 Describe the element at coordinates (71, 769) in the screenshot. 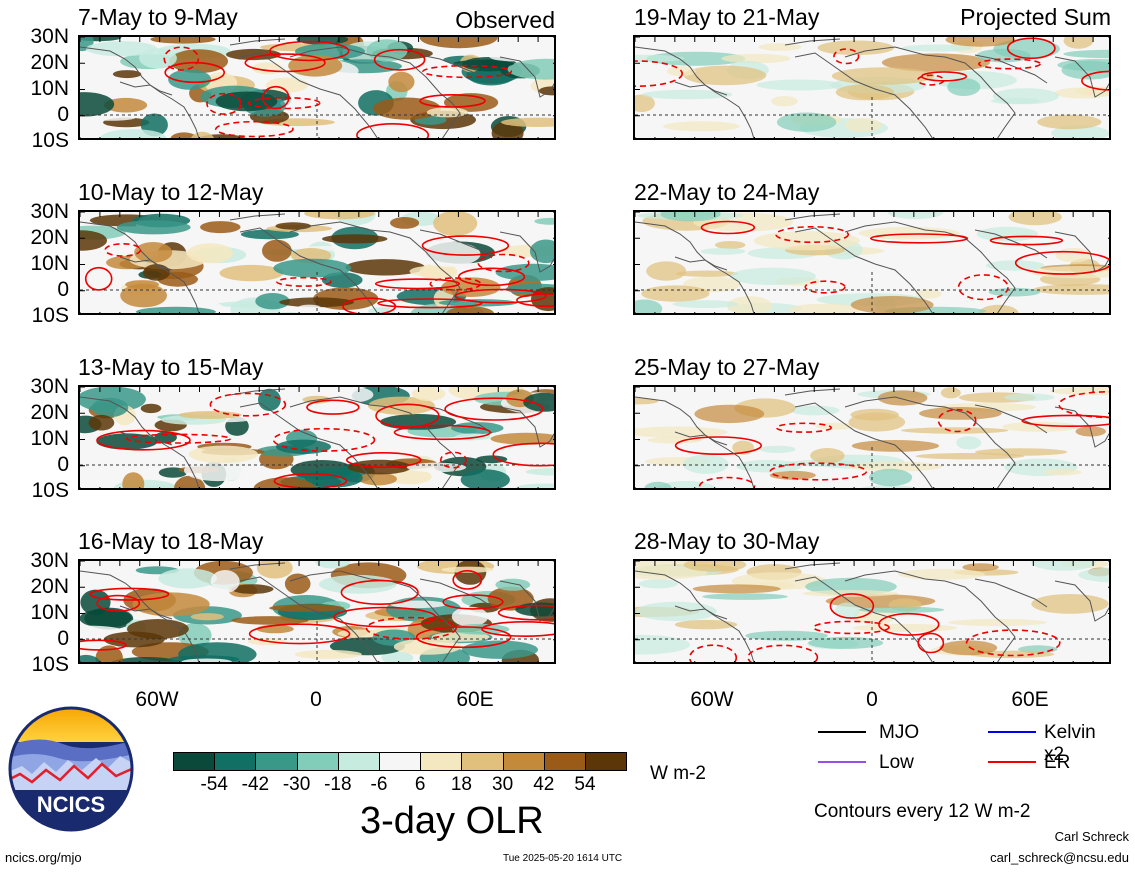

I see `ncics-logo: NCICS` at that location.